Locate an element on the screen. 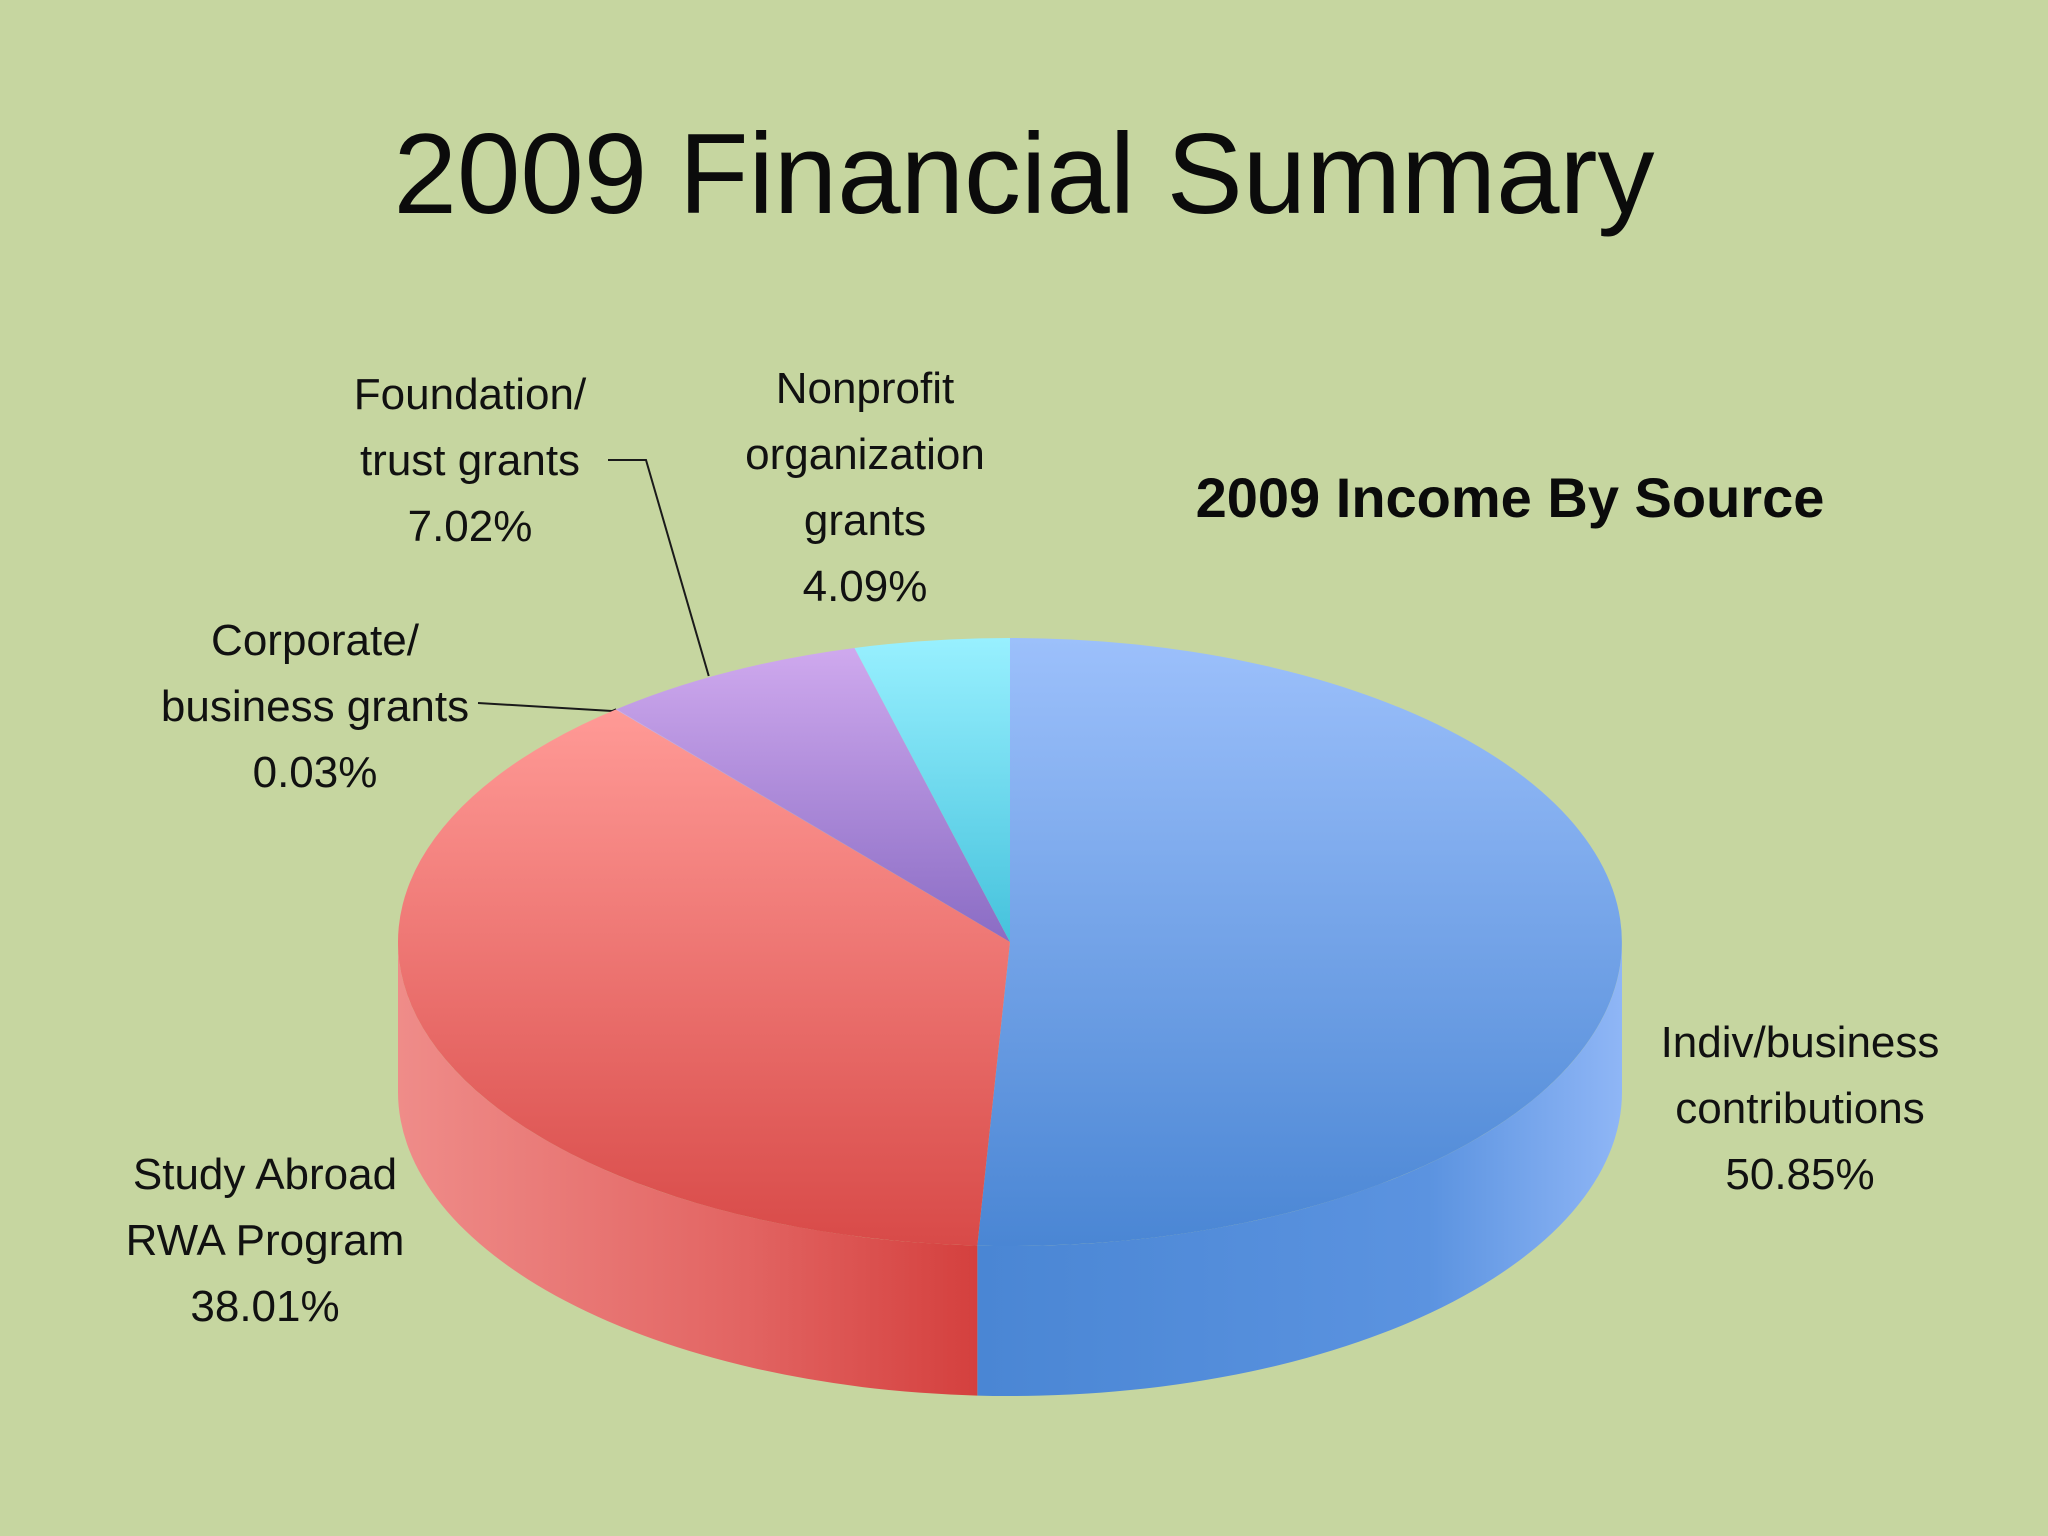 This screenshot has height=1536, width=2048. label-line: organization is located at coordinates (865, 454).